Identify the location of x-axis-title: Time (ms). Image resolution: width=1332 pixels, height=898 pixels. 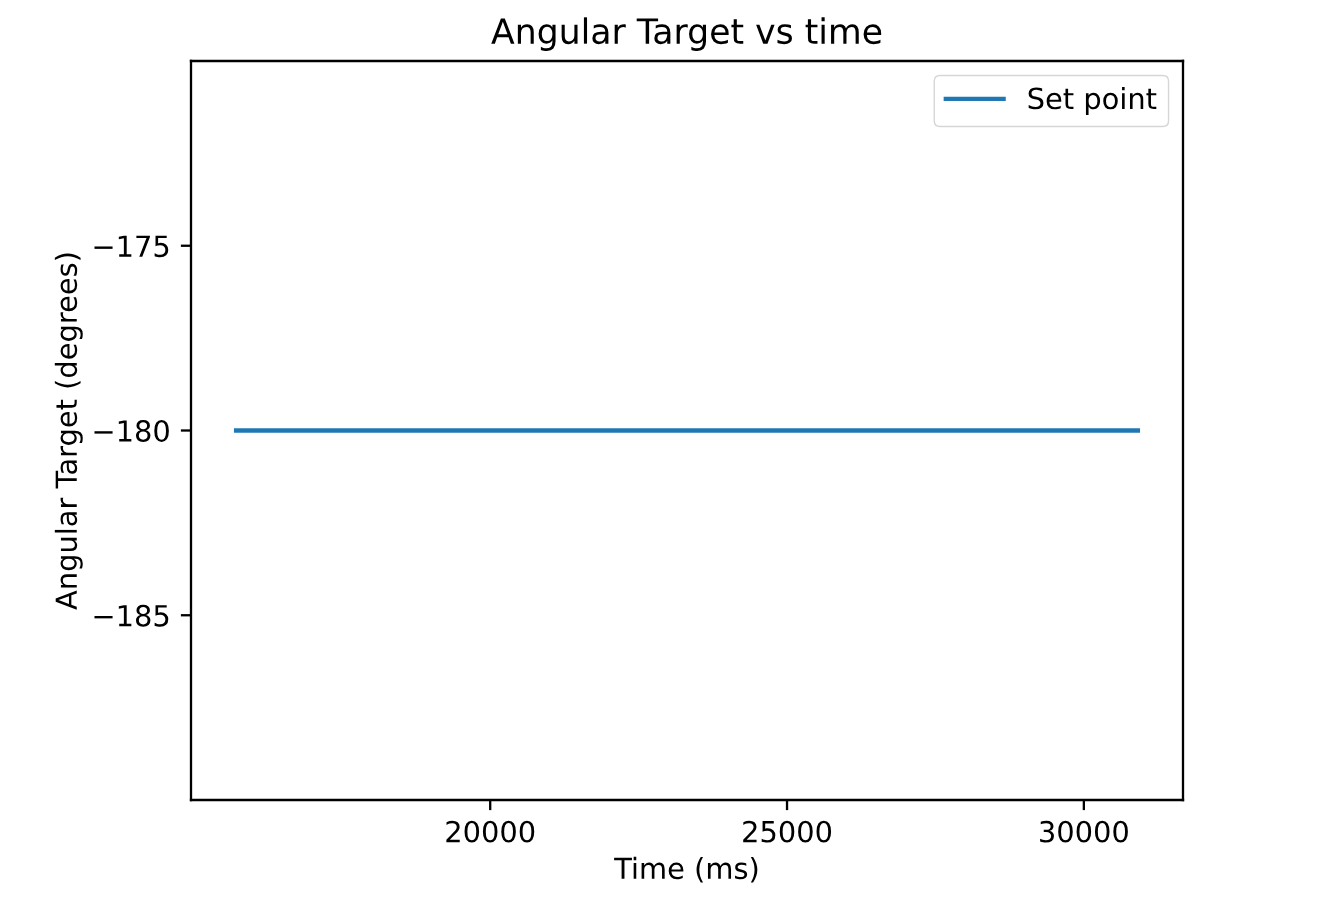
(686, 869).